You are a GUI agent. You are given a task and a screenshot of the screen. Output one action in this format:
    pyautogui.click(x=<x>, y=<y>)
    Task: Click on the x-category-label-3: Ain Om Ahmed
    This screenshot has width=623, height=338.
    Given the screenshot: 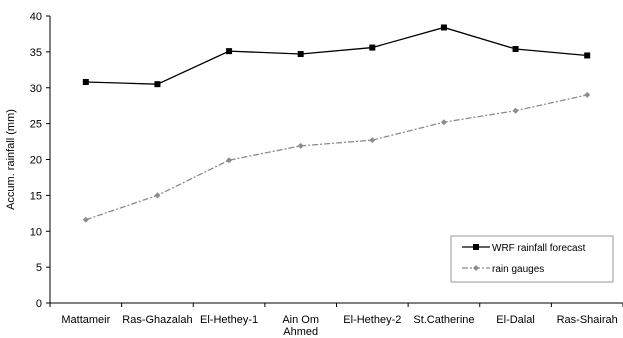 What is the action you would take?
    pyautogui.click(x=300, y=326)
    